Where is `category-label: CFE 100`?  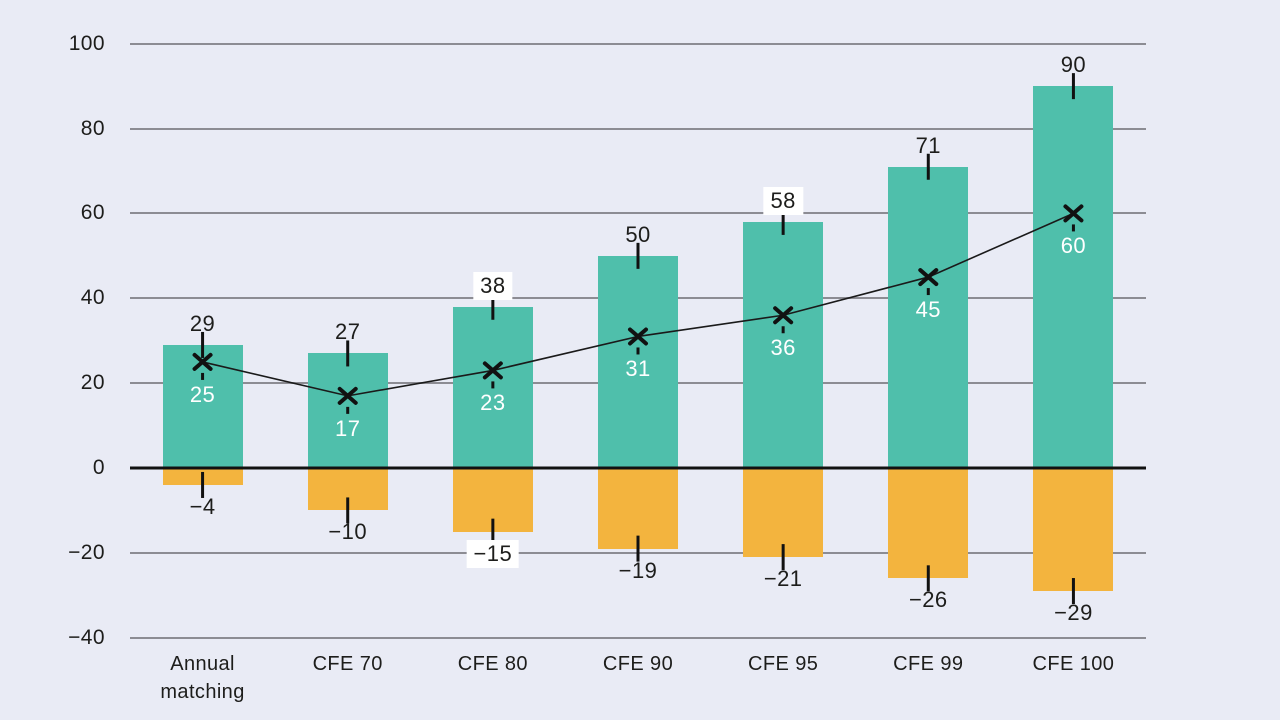
category-label: CFE 100 is located at coordinates (1073, 664).